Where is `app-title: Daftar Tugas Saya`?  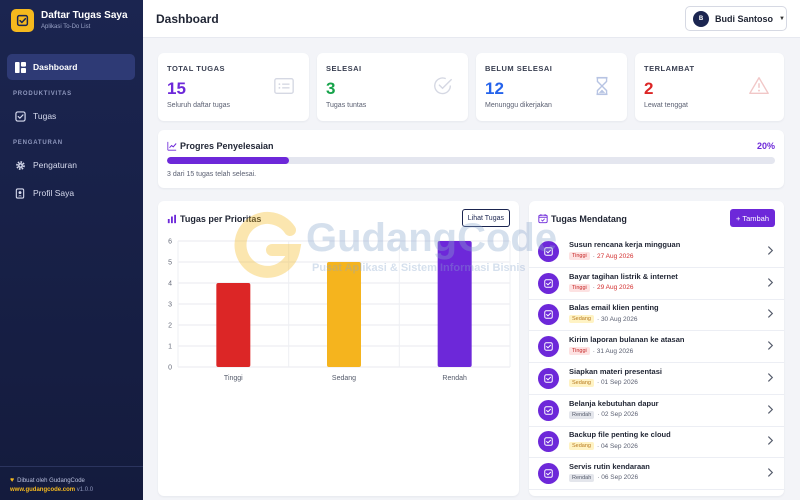
app-title: Daftar Tugas Saya is located at coordinates (84, 15).